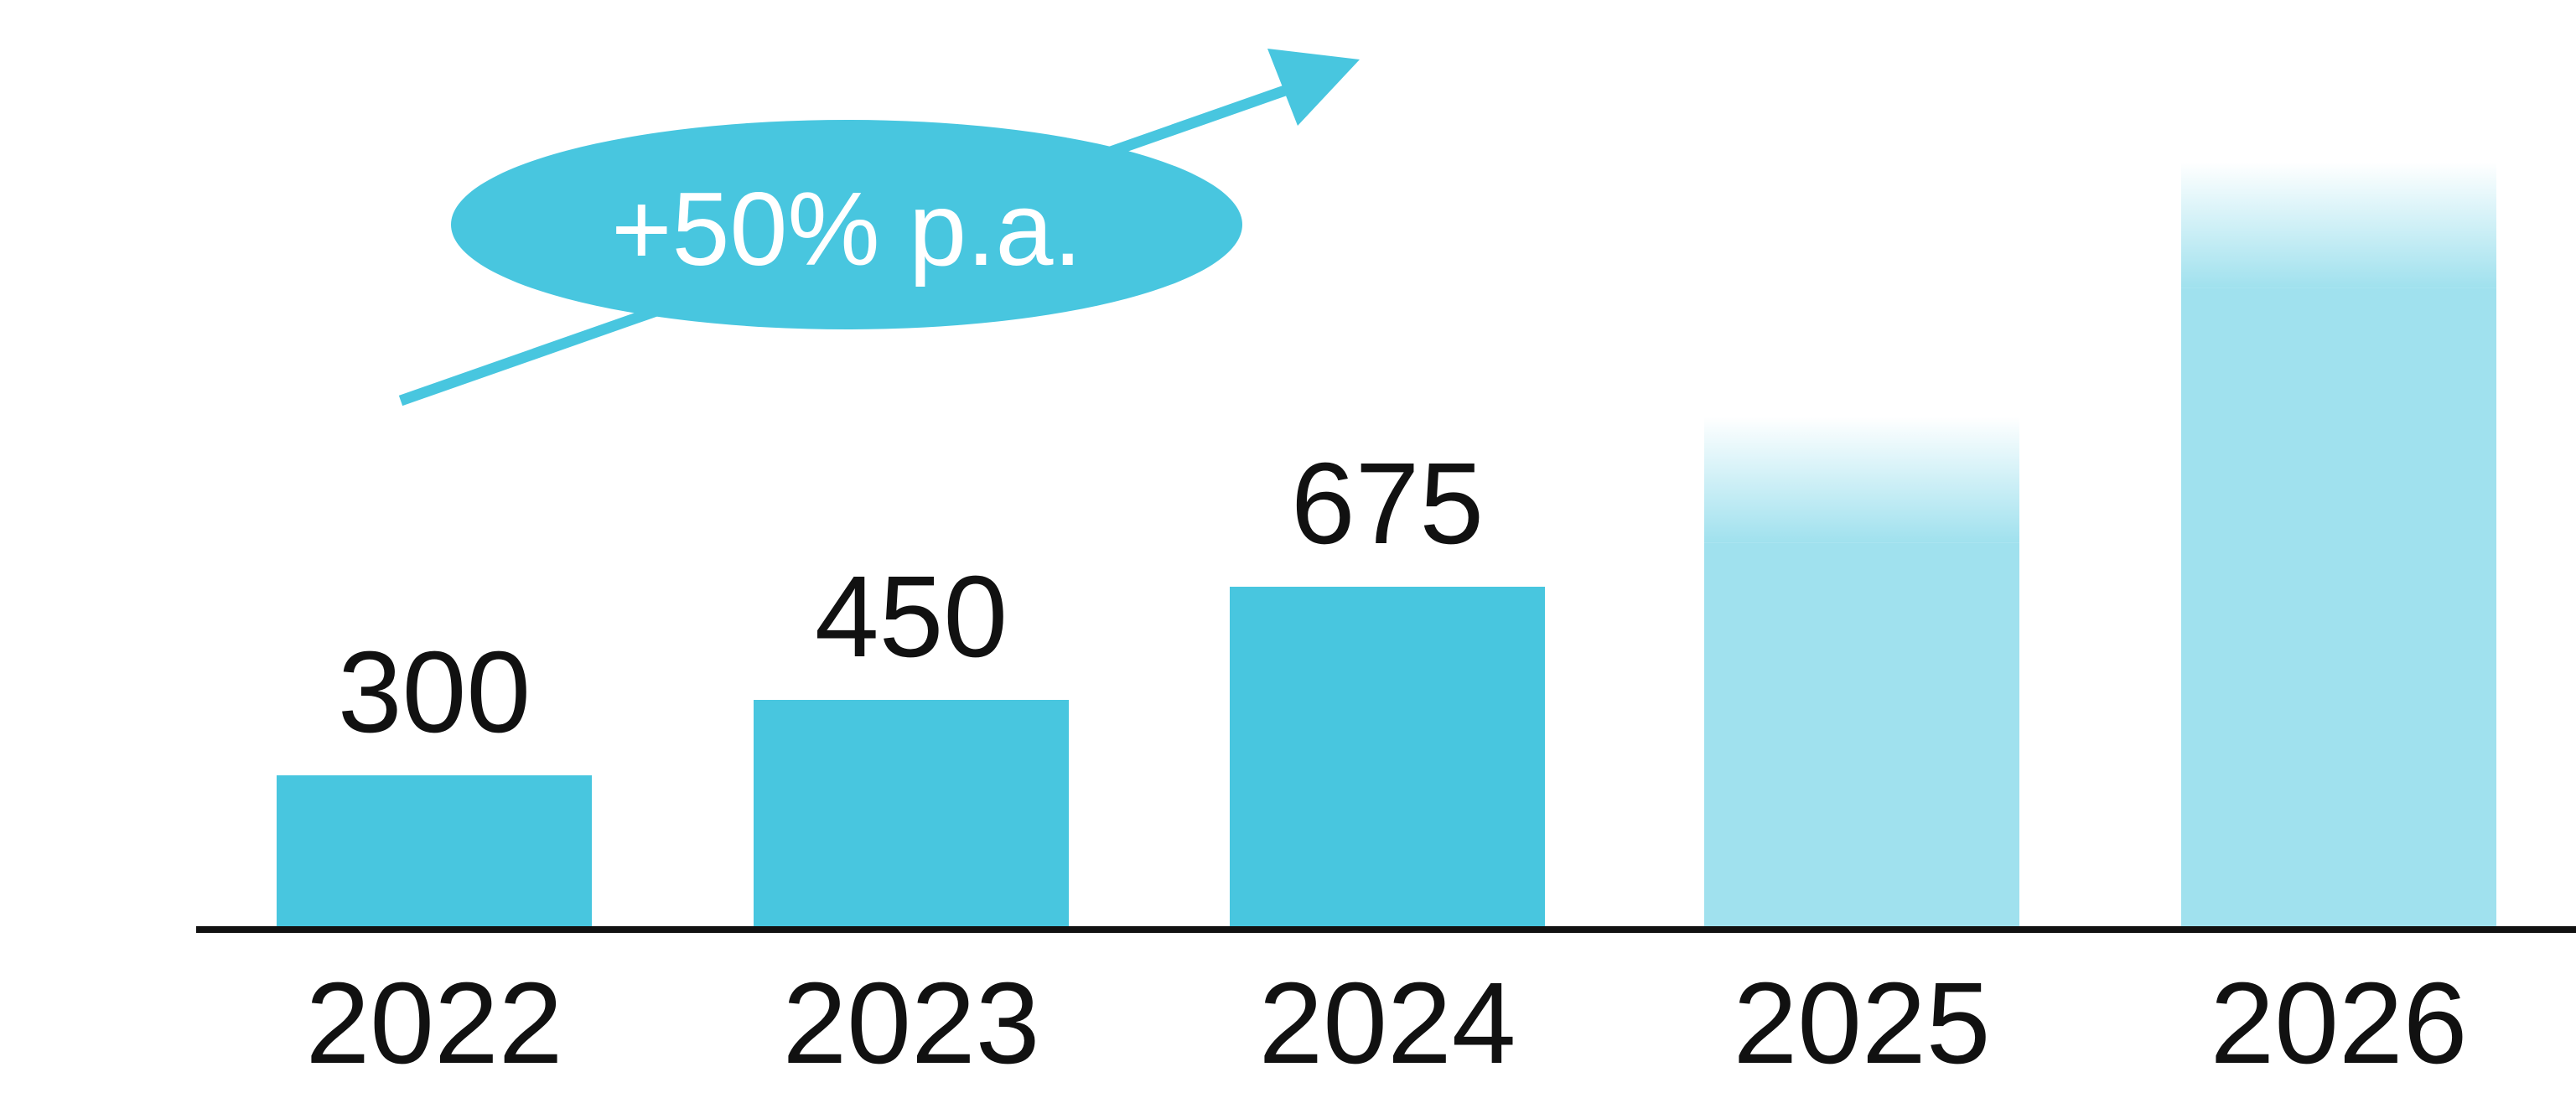 The image size is (2576, 1093). What do you see at coordinates (434, 1023) in the screenshot?
I see `x-tick-label-2022: 2022` at bounding box center [434, 1023].